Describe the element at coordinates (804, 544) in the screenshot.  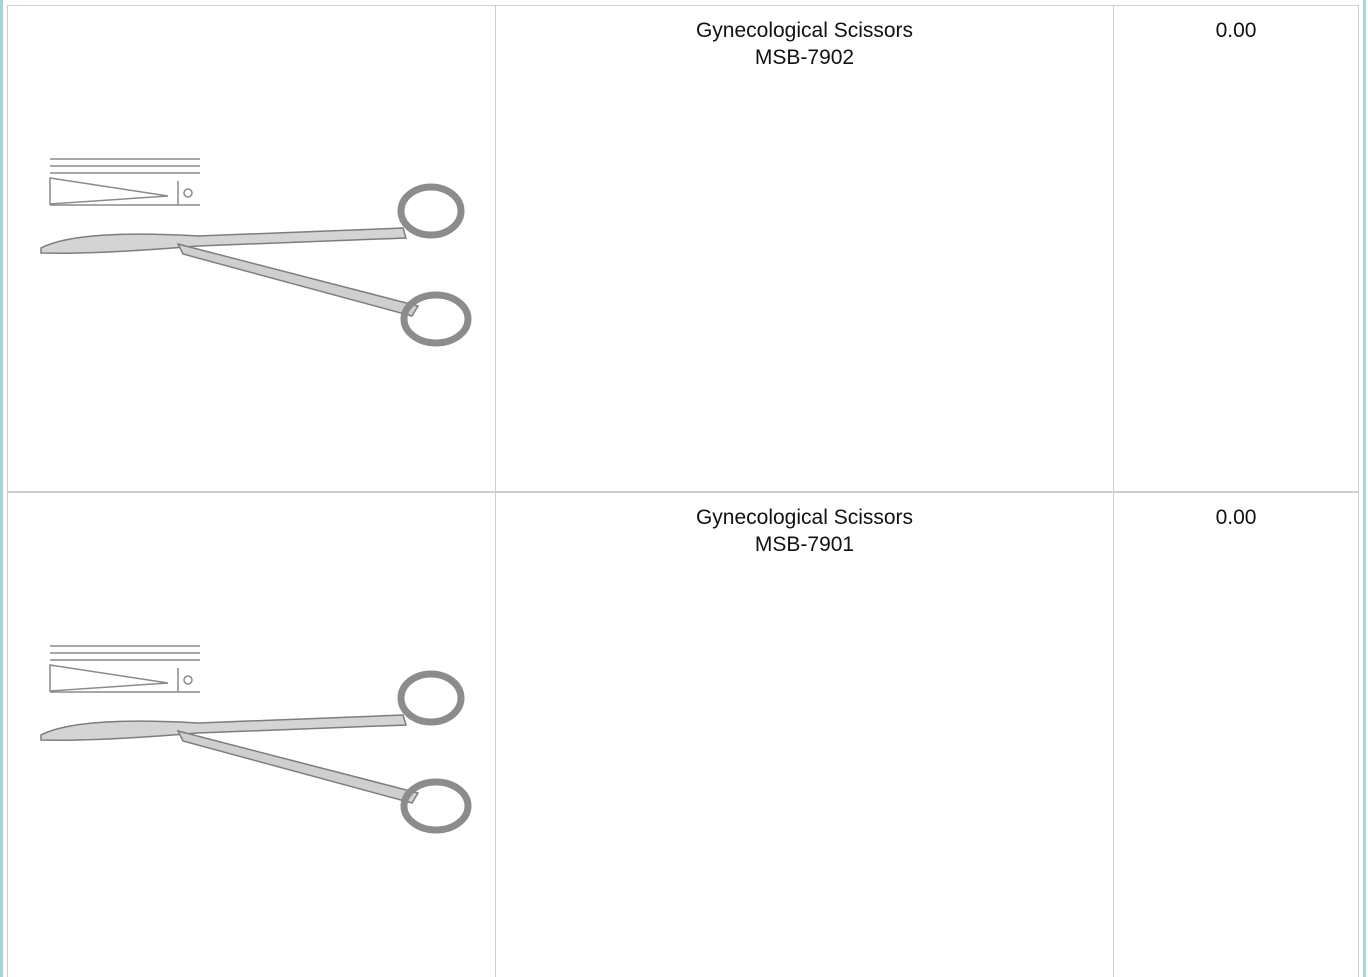
I see `product-code: MSB-7901` at that location.